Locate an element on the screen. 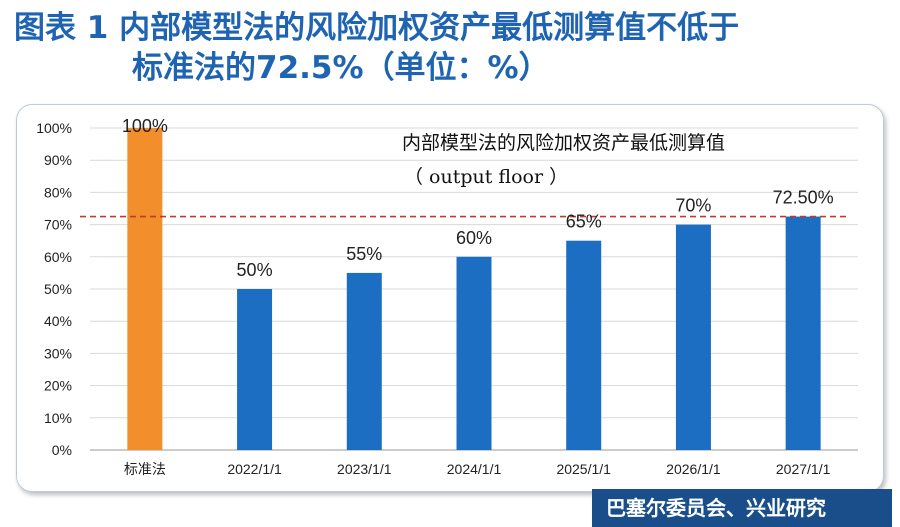 The image size is (900, 527). data-label: 60% is located at coordinates (474, 238).